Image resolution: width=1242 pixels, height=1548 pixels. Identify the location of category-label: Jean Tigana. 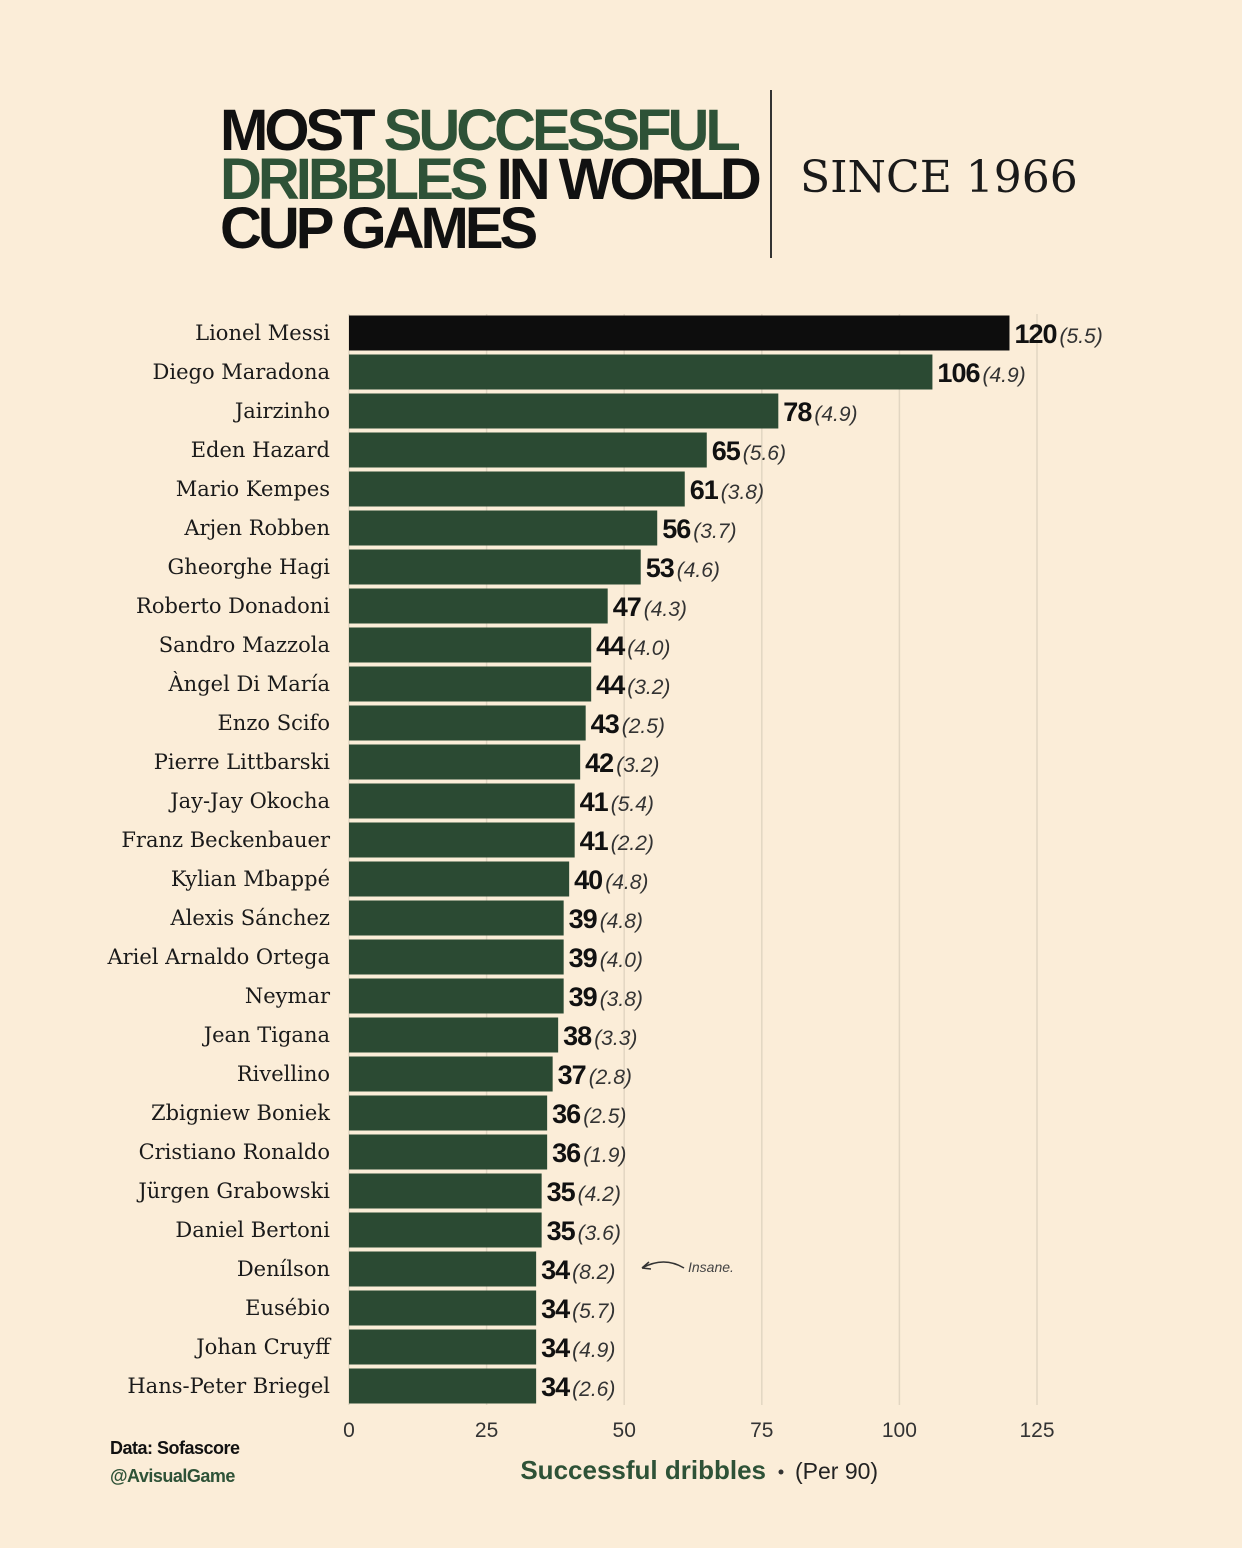
(266, 1035).